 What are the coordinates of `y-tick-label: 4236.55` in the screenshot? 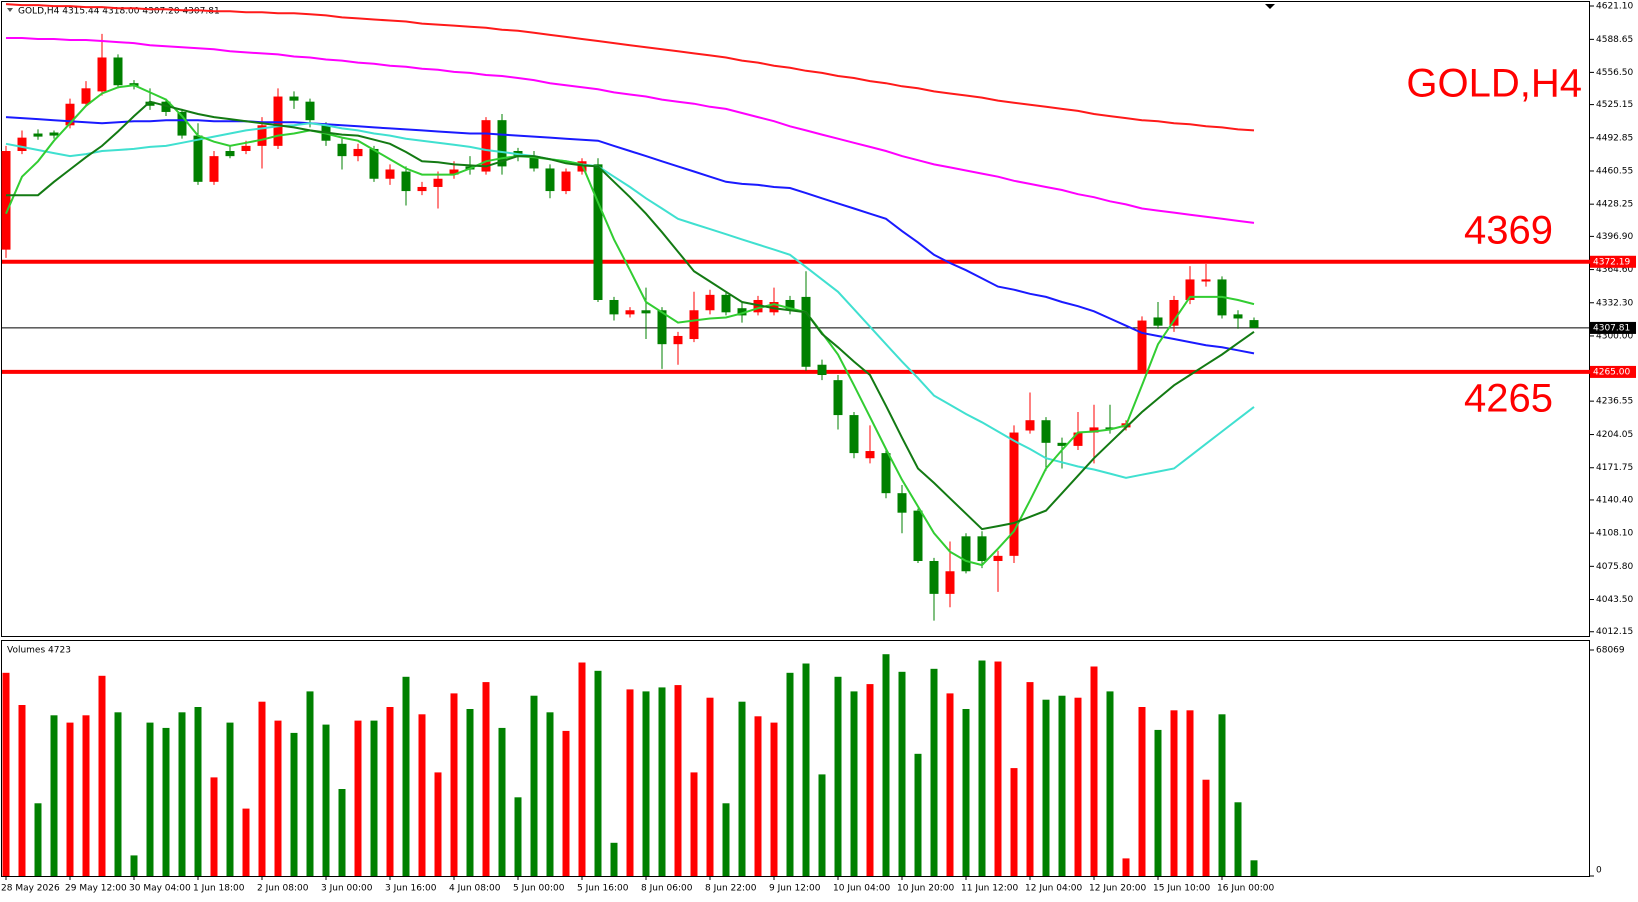 It's located at (1614, 402).